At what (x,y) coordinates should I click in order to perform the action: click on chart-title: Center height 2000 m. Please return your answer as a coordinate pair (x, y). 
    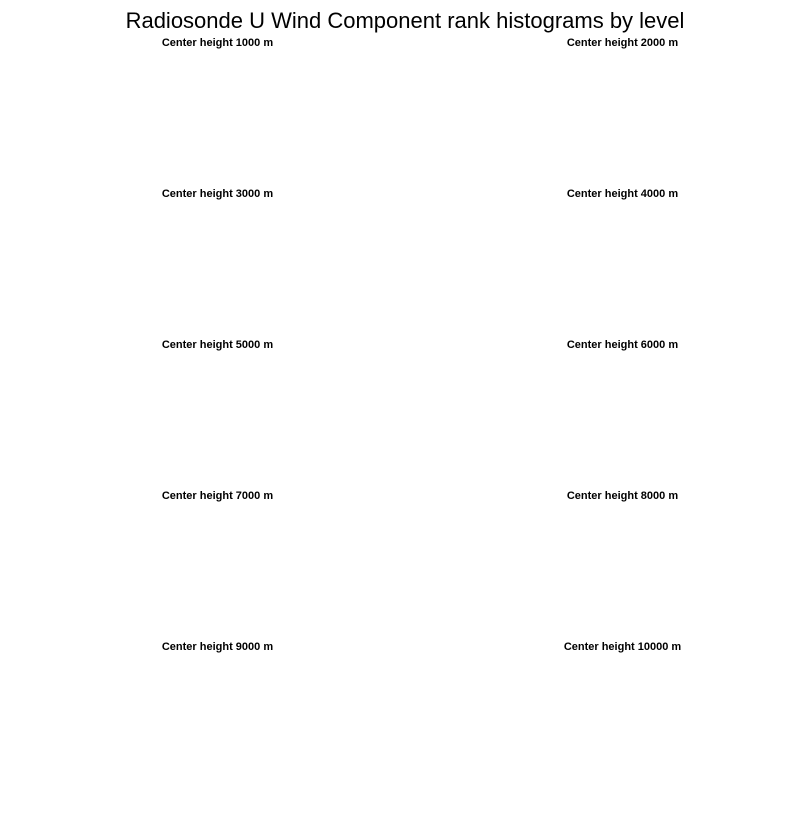
    Looking at the image, I should click on (622, 43).